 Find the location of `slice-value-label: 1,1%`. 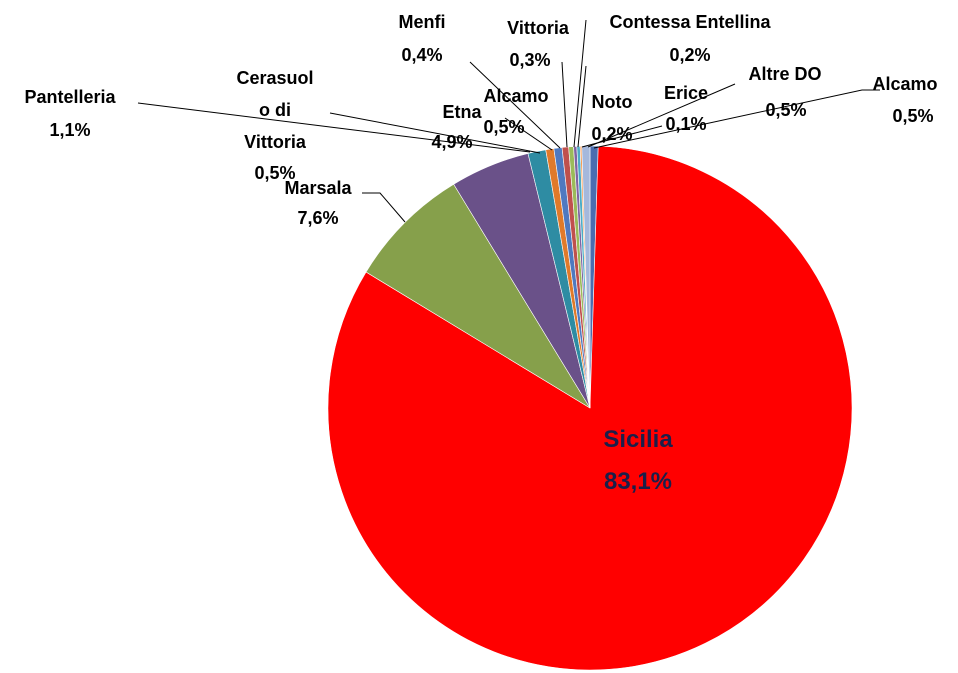

slice-value-label: 1,1% is located at coordinates (70, 130).